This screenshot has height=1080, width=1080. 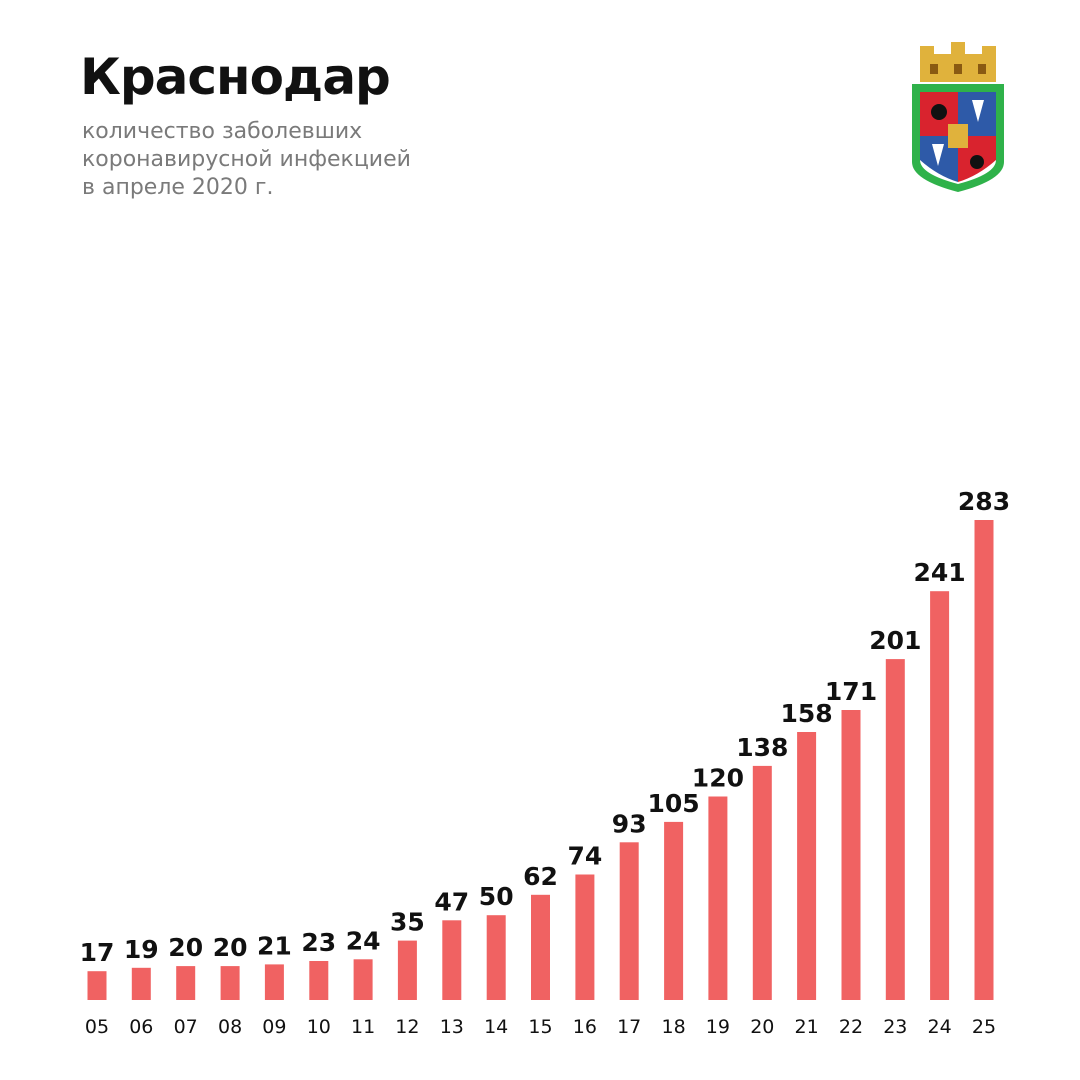 I want to click on page-title: Краснодар, so click(x=235, y=77).